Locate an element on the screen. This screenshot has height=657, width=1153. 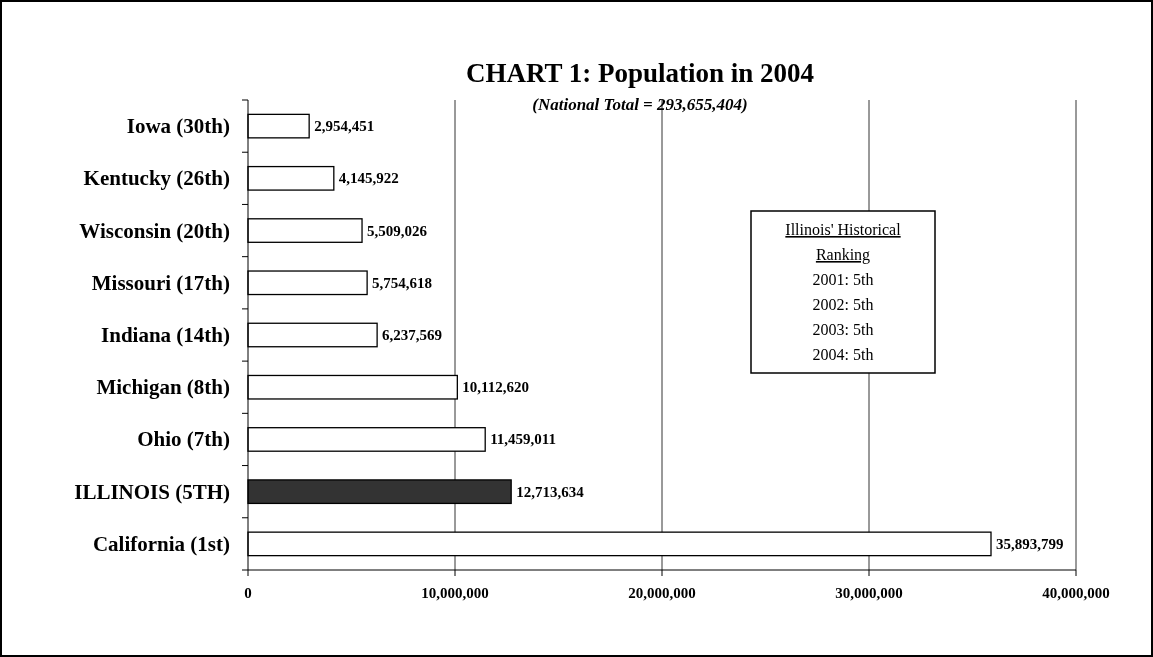
y-tick-label: Ohio (7th) is located at coordinates (183, 439).